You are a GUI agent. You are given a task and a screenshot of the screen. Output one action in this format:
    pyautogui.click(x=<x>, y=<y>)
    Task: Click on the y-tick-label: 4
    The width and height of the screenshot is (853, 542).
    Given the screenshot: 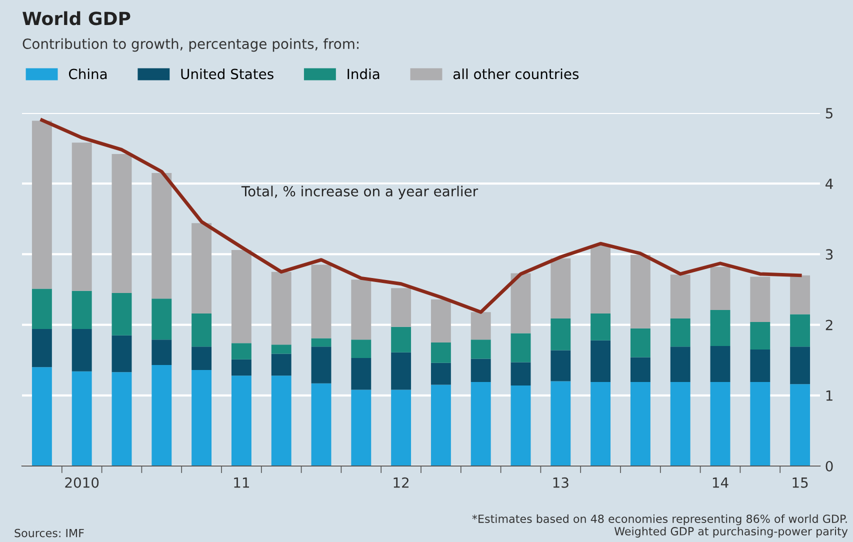 What is the action you would take?
    pyautogui.click(x=829, y=183)
    